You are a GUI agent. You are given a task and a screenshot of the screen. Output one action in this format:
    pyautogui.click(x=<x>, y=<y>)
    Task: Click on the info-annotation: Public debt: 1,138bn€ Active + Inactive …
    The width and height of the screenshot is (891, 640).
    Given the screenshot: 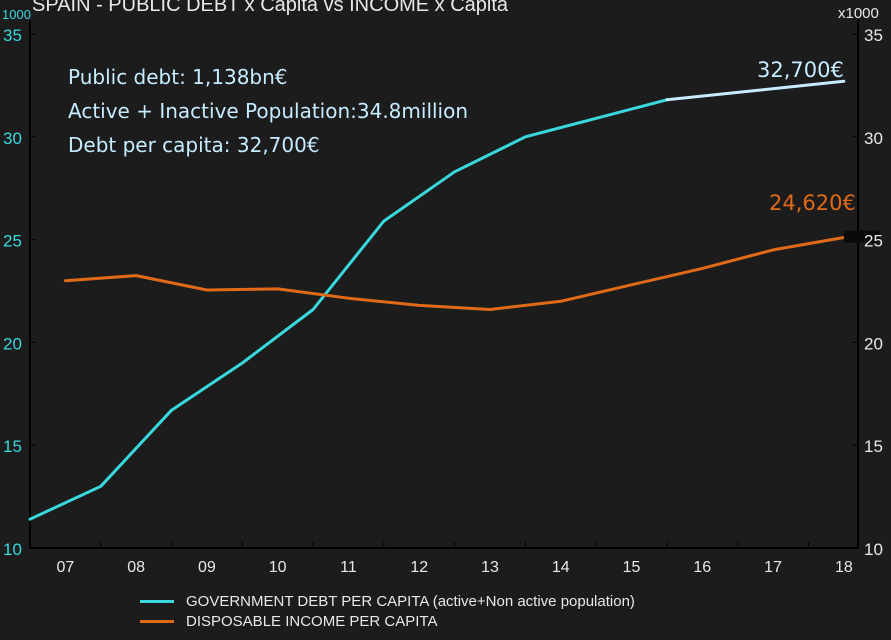 What is the action you would take?
    pyautogui.click(x=268, y=111)
    